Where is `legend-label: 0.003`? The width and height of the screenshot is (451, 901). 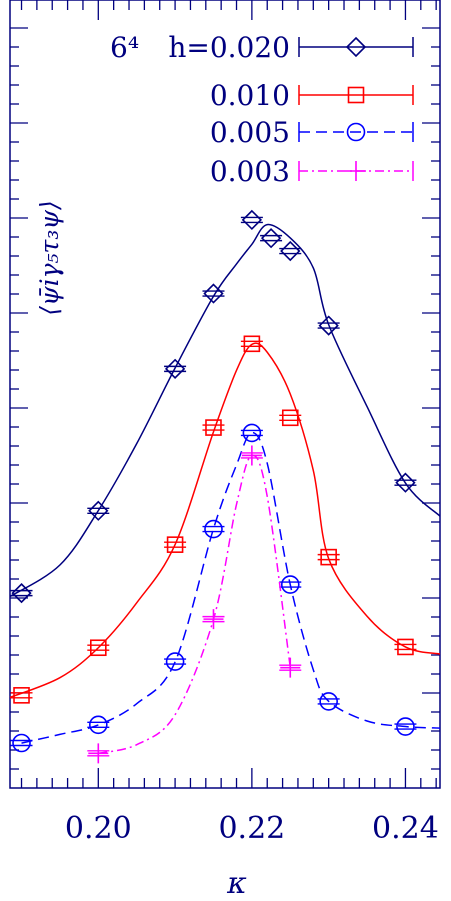
legend-label: 0.003 is located at coordinates (250, 171).